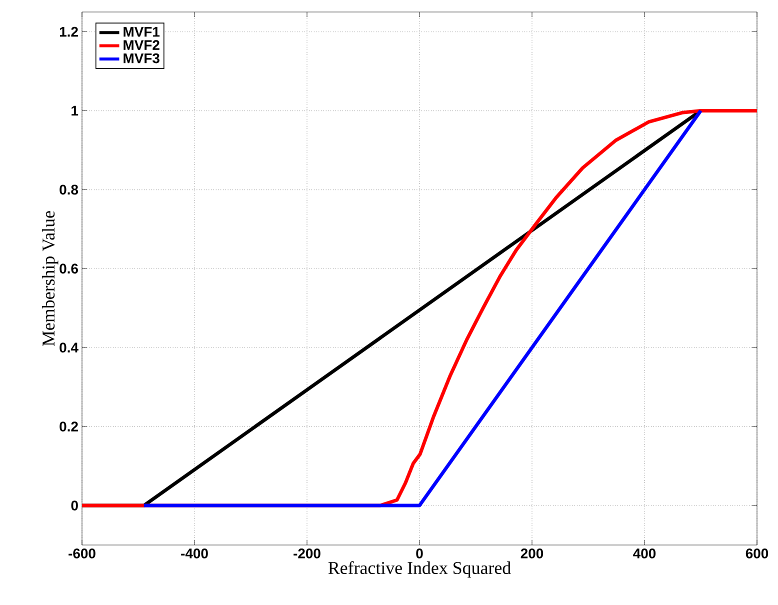 This screenshot has height=605, width=778. Describe the element at coordinates (82, 553) in the screenshot. I see `x-tick-label: -600` at that location.